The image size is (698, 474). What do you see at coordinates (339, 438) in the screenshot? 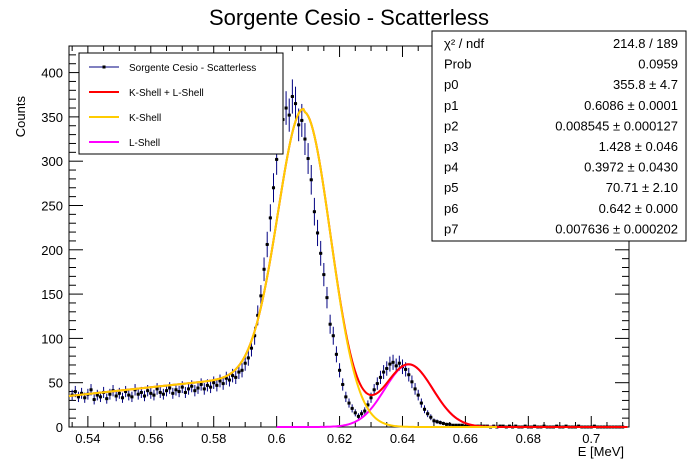
I see `x-tick-label: 0.62` at bounding box center [339, 438].